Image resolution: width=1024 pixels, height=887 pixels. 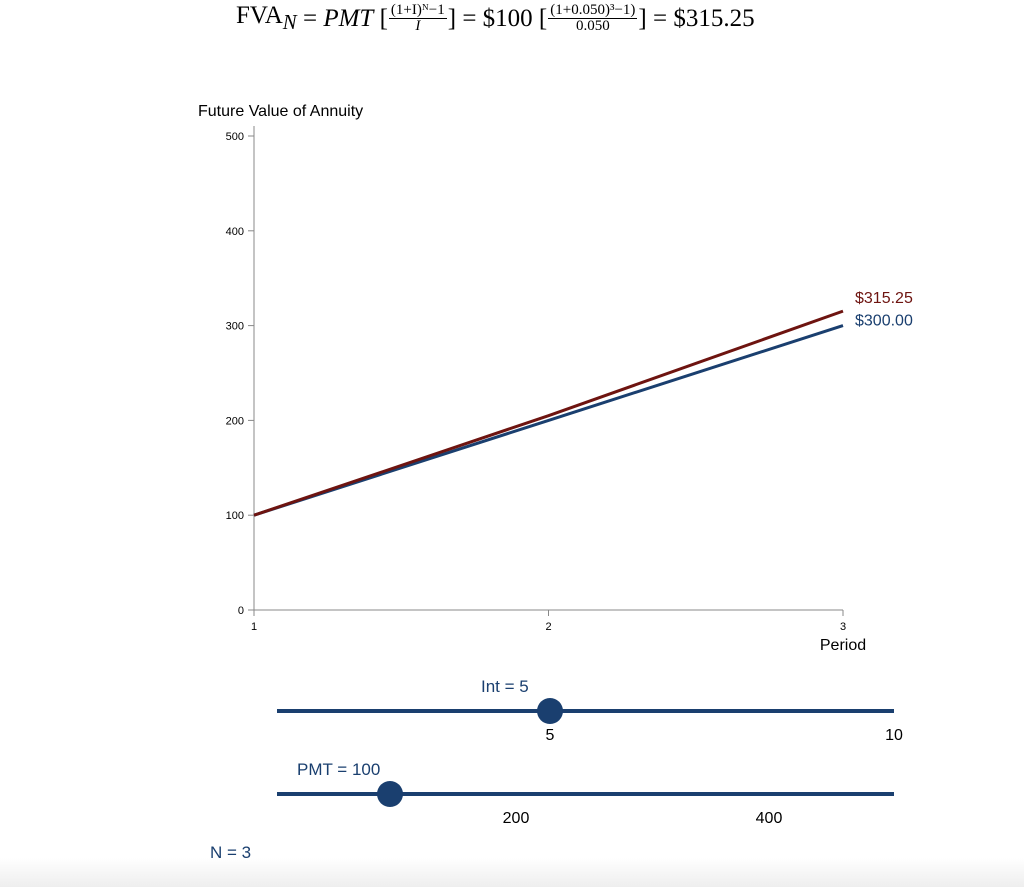 What do you see at coordinates (703, 18) in the screenshot?
I see `formula-result: = $315.25` at bounding box center [703, 18].